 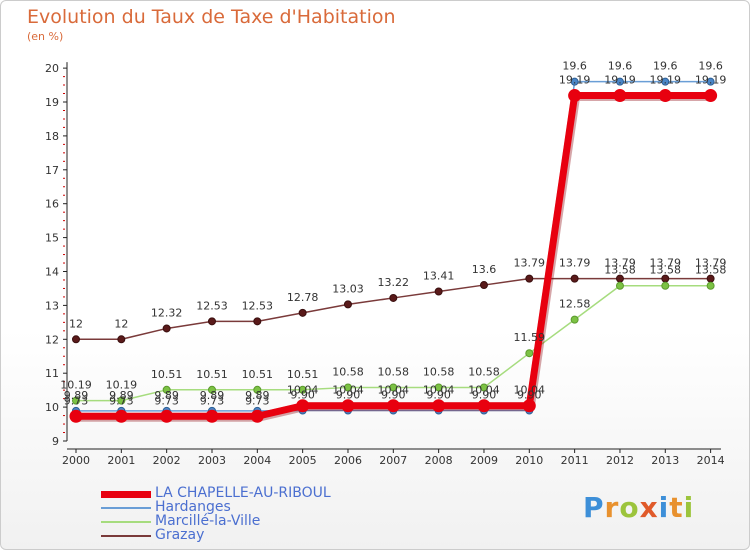 What do you see at coordinates (126, 494) in the screenshot?
I see `legend-swatch-la-chapelle` at bounding box center [126, 494].